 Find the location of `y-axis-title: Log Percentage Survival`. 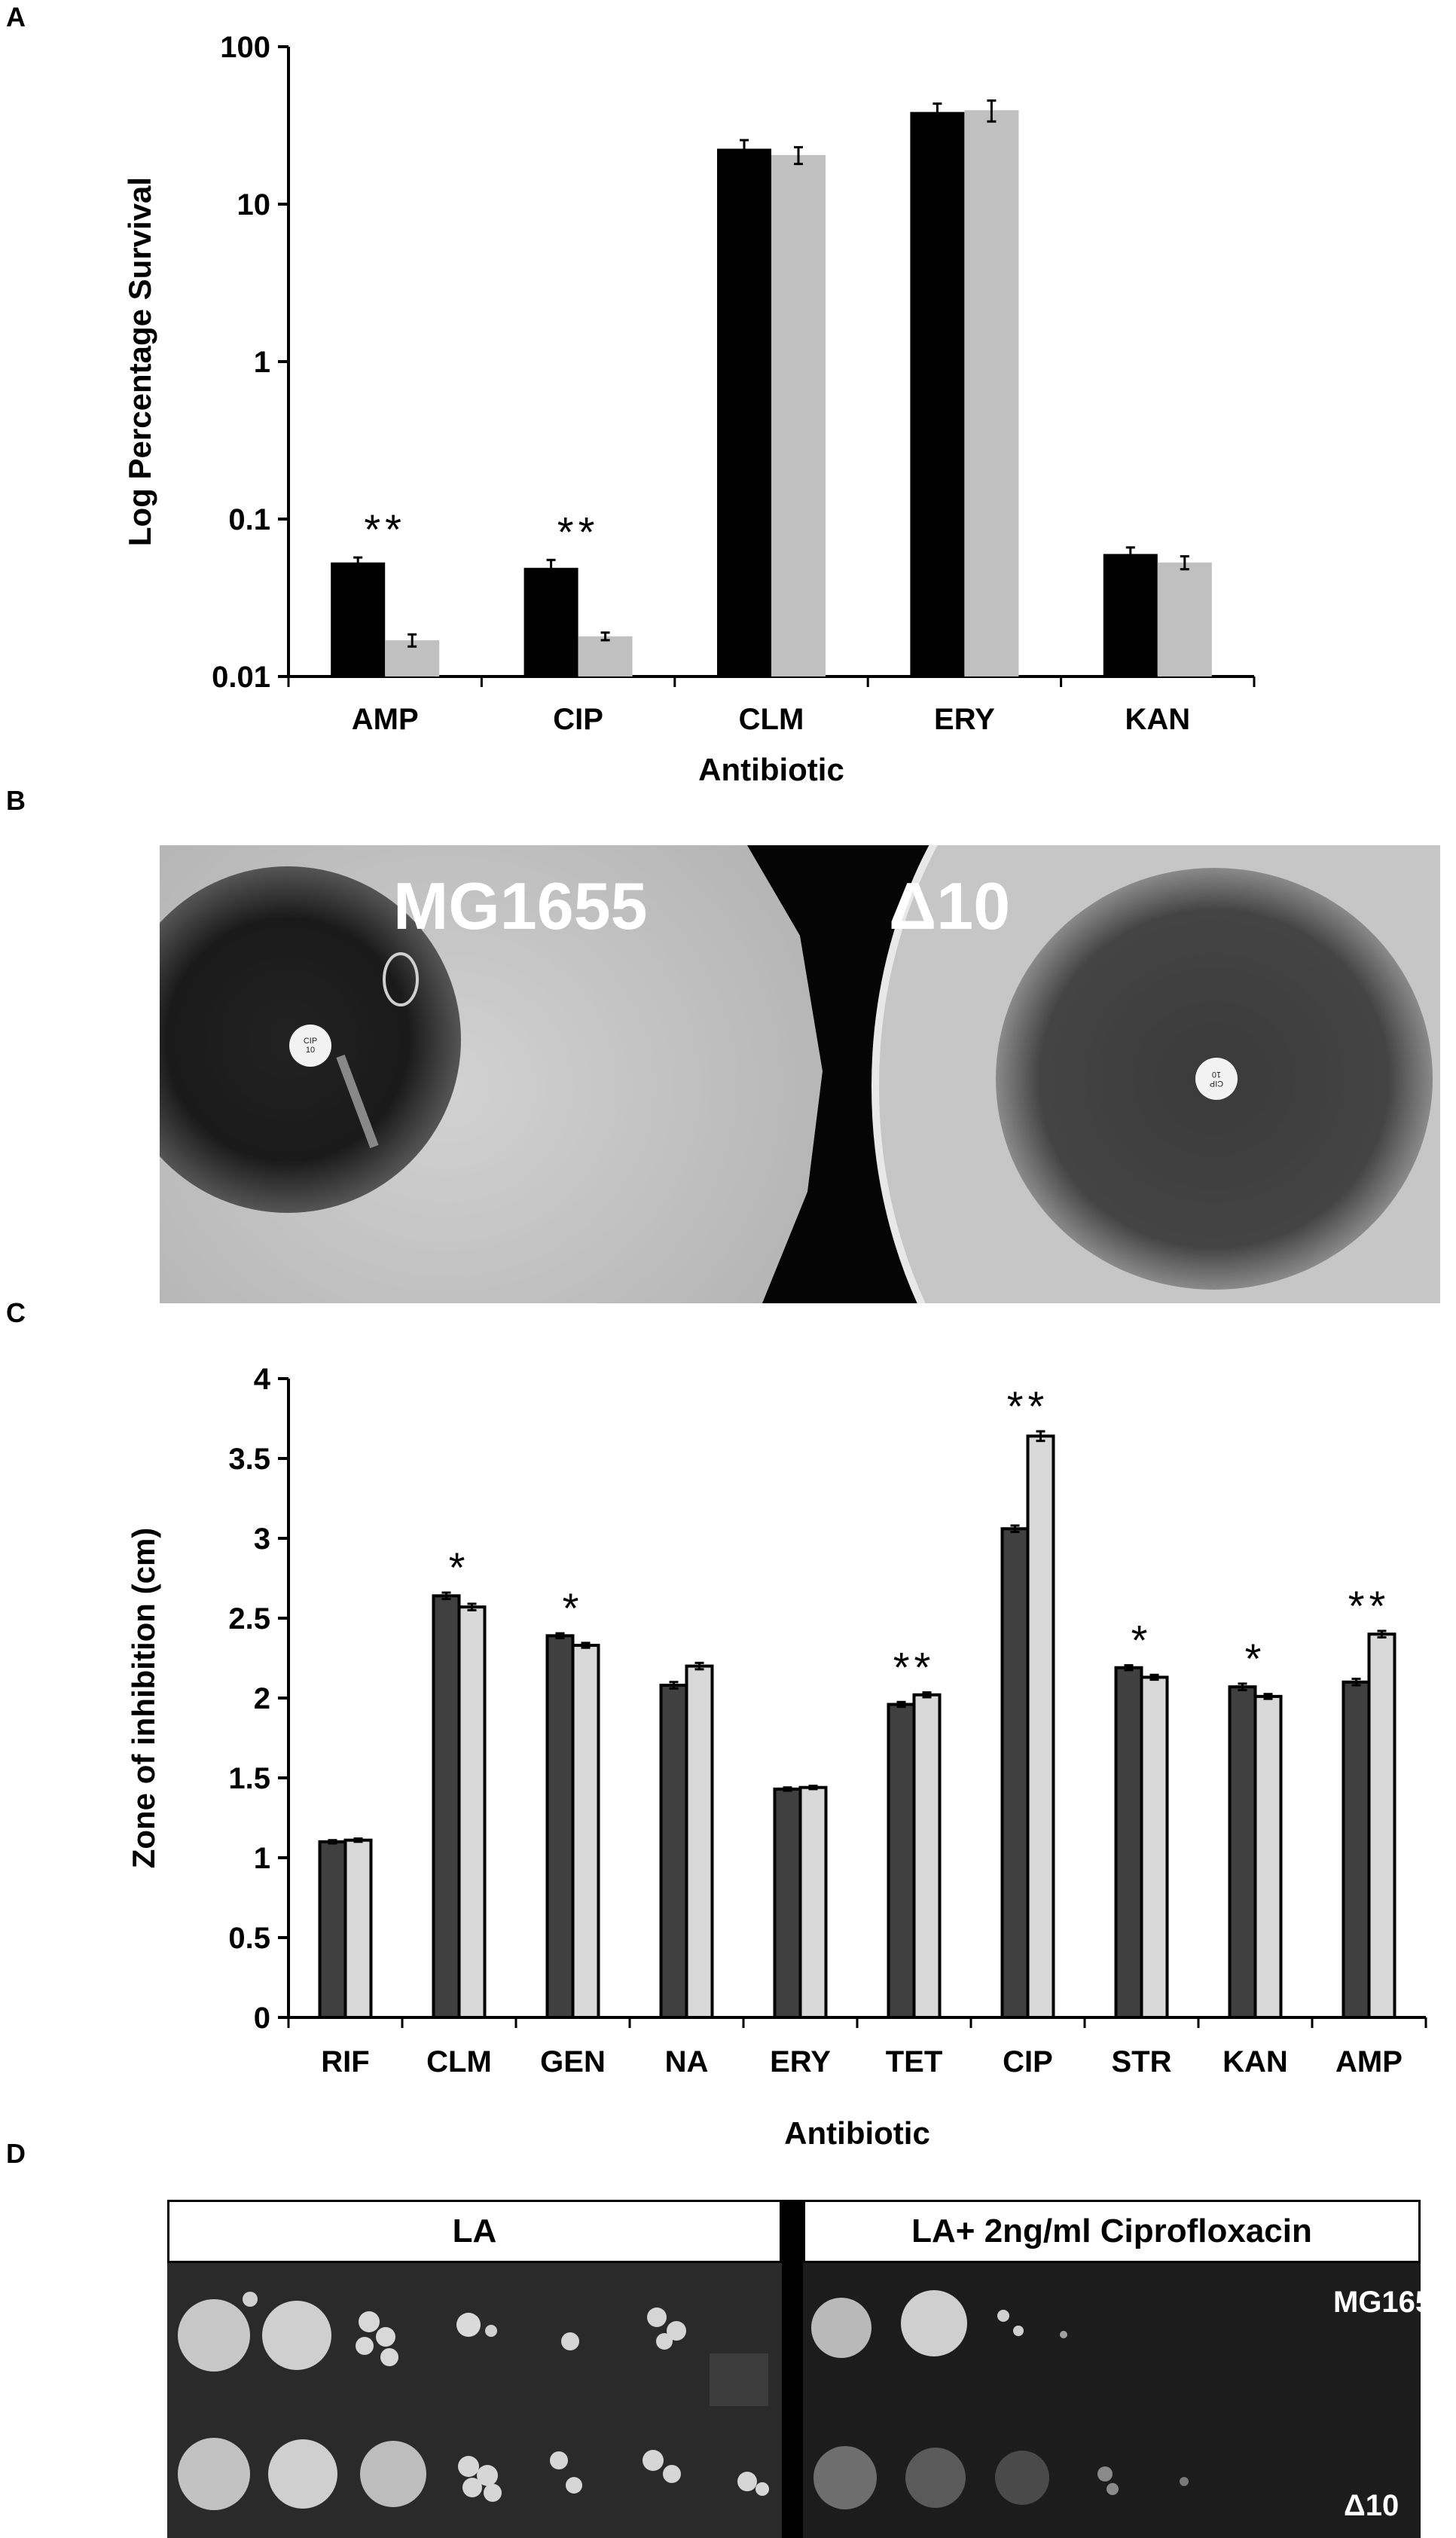

y-axis-title: Log Percentage Survival is located at coordinates (139, 362).